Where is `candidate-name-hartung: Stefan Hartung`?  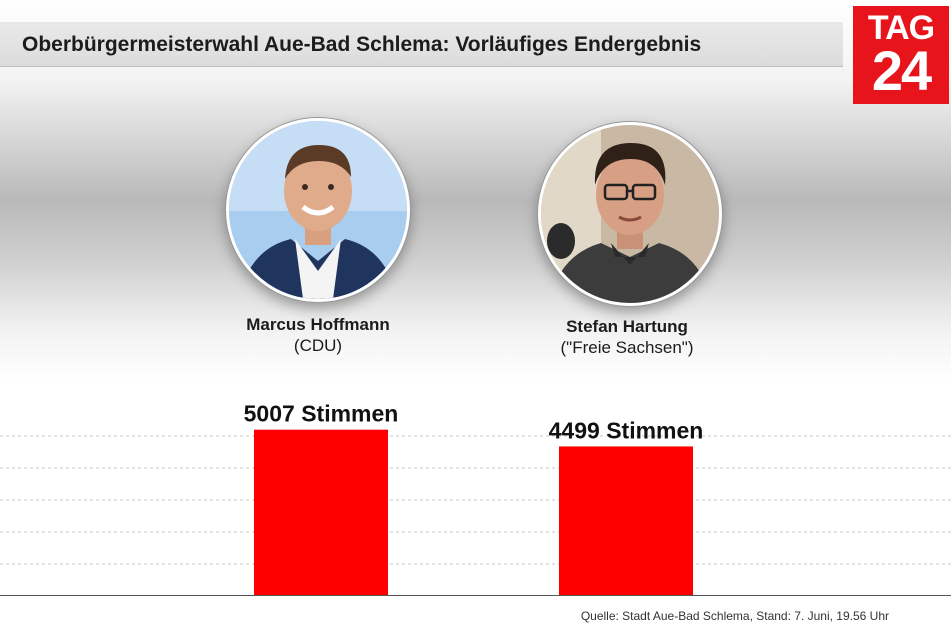
candidate-name-hartung: Stefan Hartung is located at coordinates (627, 326).